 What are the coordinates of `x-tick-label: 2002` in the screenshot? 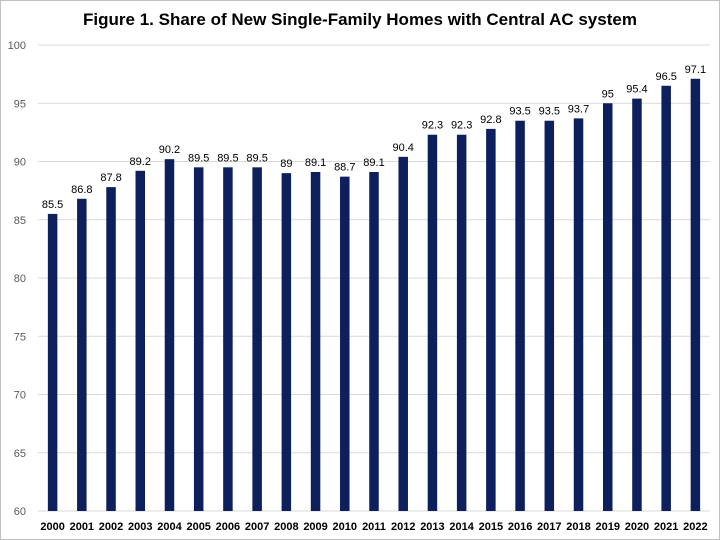 It's located at (111, 527).